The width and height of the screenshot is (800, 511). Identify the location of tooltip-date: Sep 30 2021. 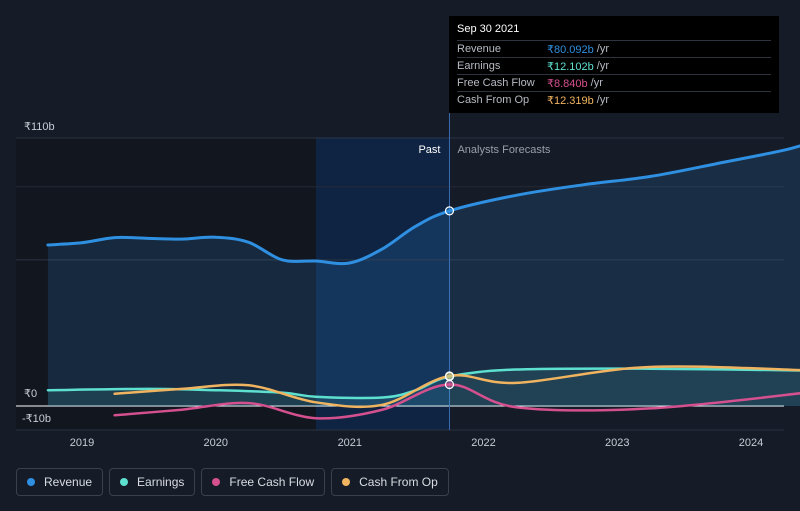
(488, 29).